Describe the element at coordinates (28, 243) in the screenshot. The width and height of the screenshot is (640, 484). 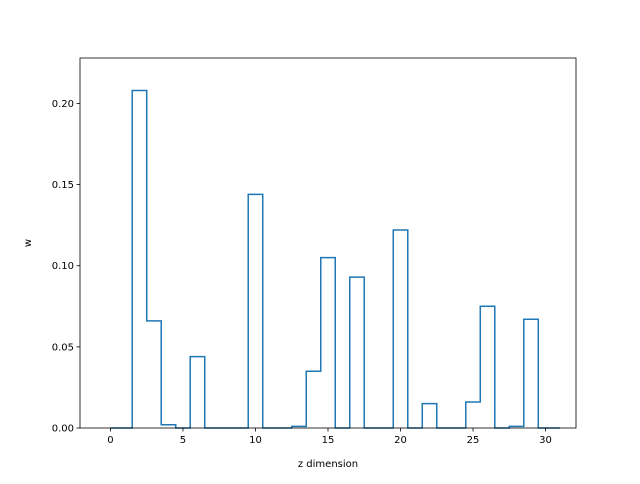
I see `y-axis-label: w` at that location.